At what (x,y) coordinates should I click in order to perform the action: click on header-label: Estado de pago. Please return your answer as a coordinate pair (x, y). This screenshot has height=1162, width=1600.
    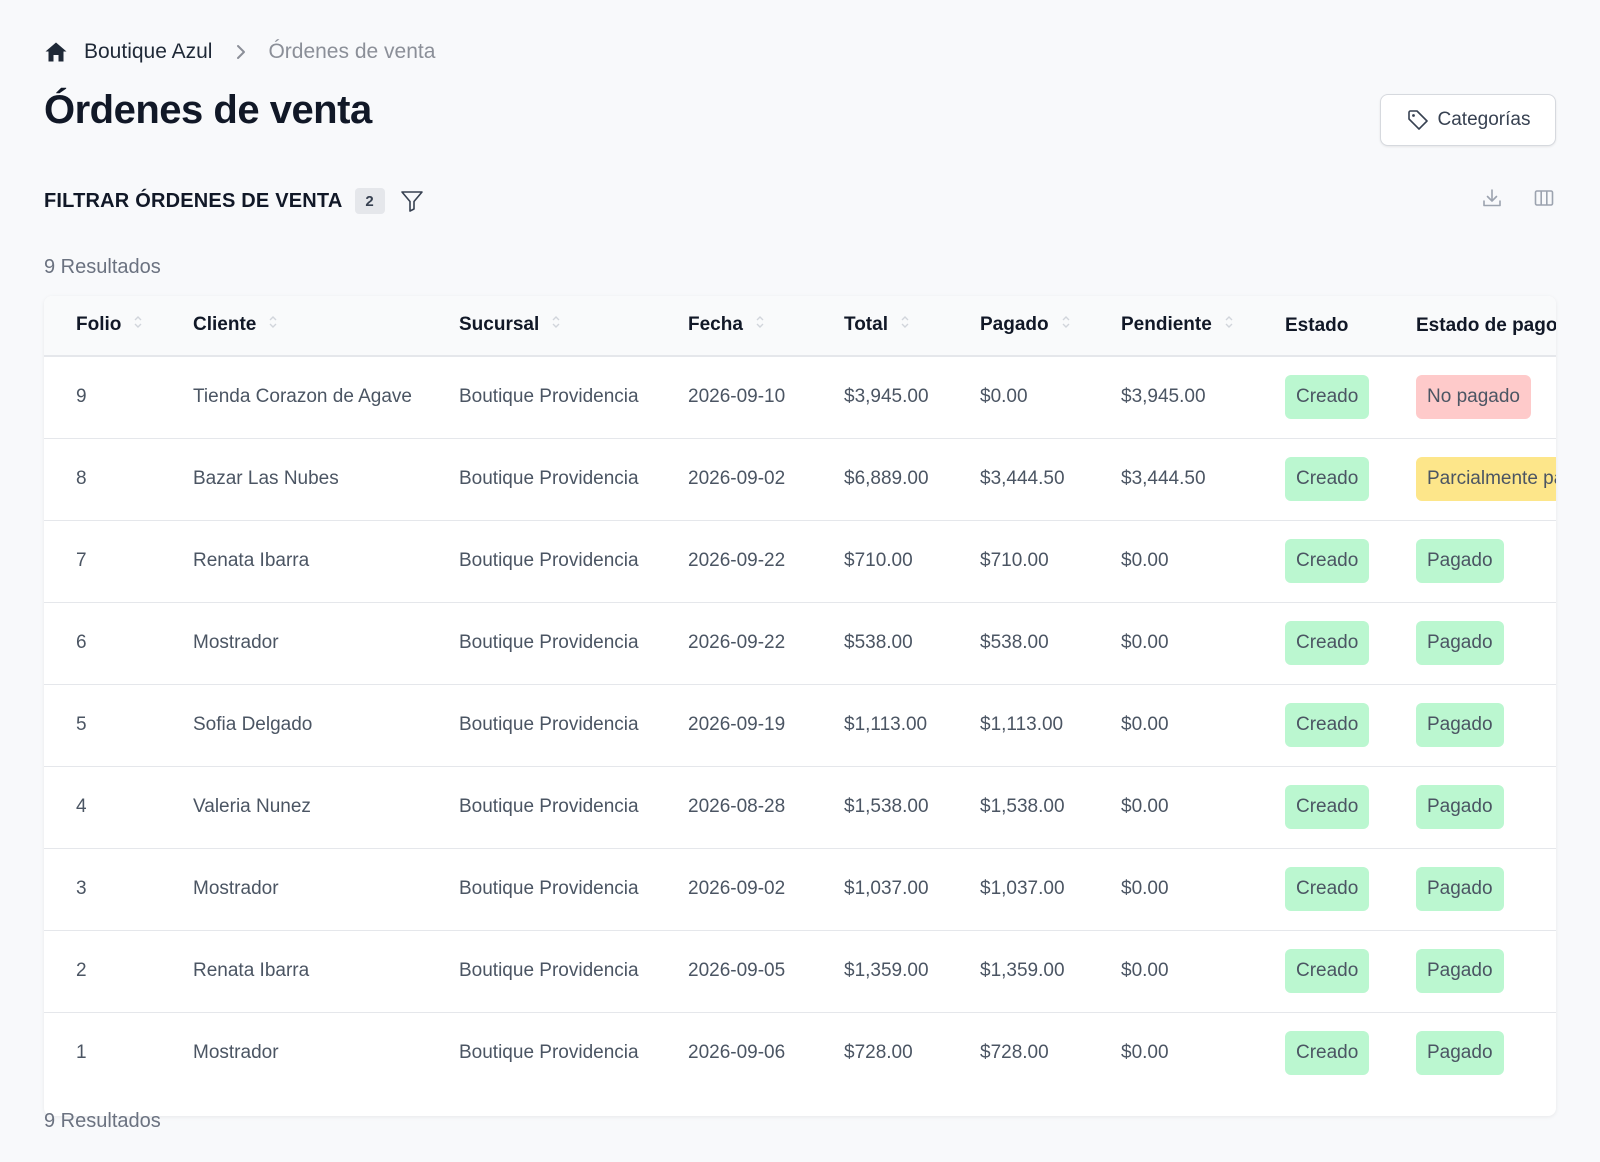
    Looking at the image, I should click on (1486, 325).